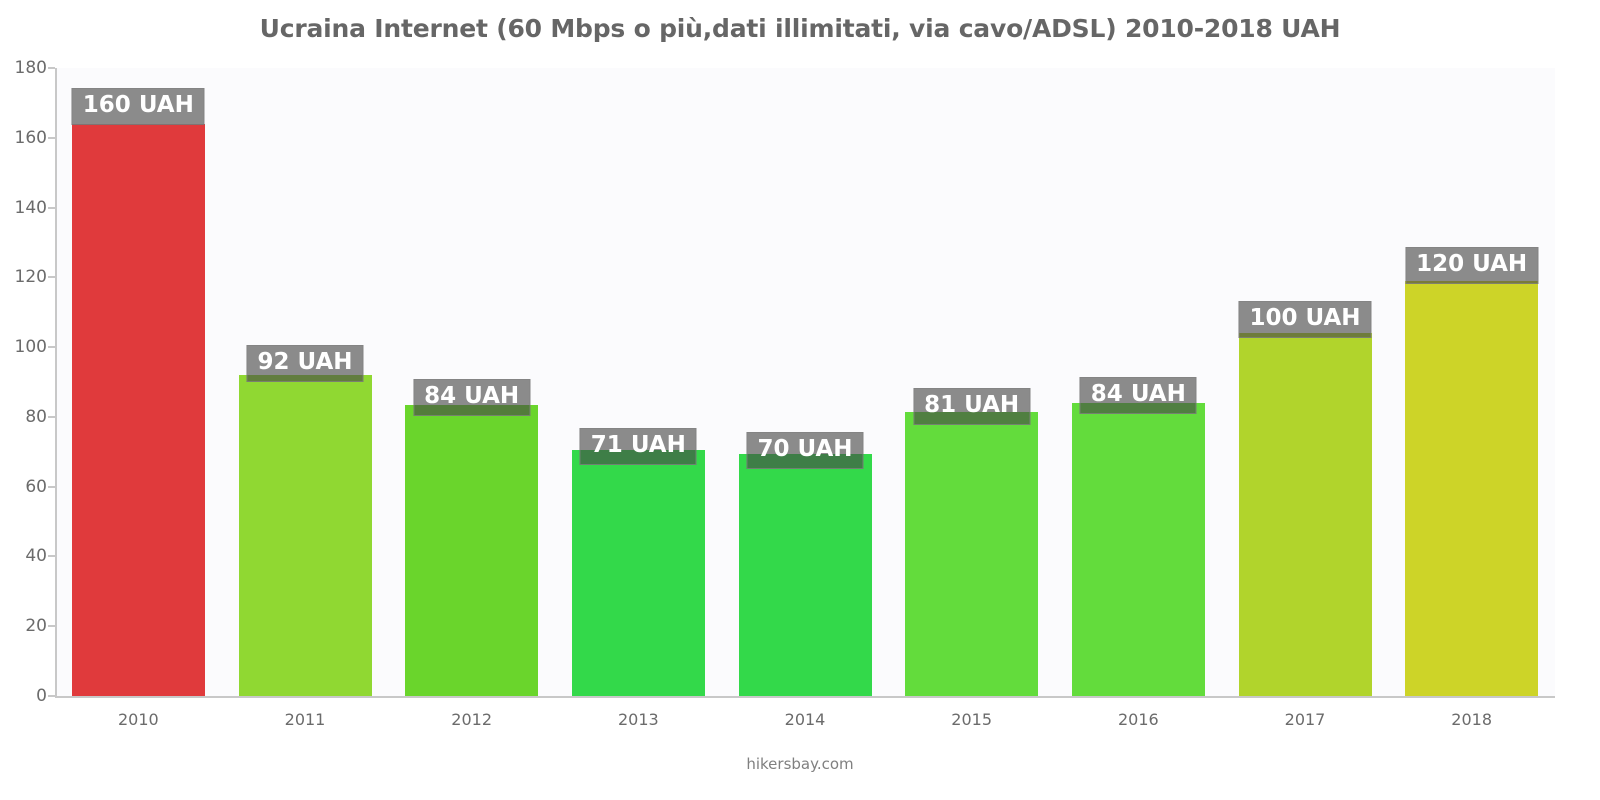 This screenshot has height=800, width=1600. I want to click on bar-value-label: 71 UAH, so click(638, 447).